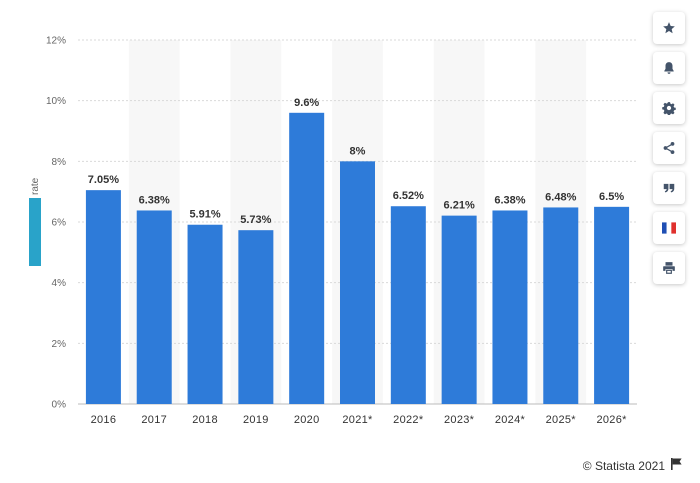 This screenshot has height=483, width=700. I want to click on data-label: 6.5%, so click(611, 197).